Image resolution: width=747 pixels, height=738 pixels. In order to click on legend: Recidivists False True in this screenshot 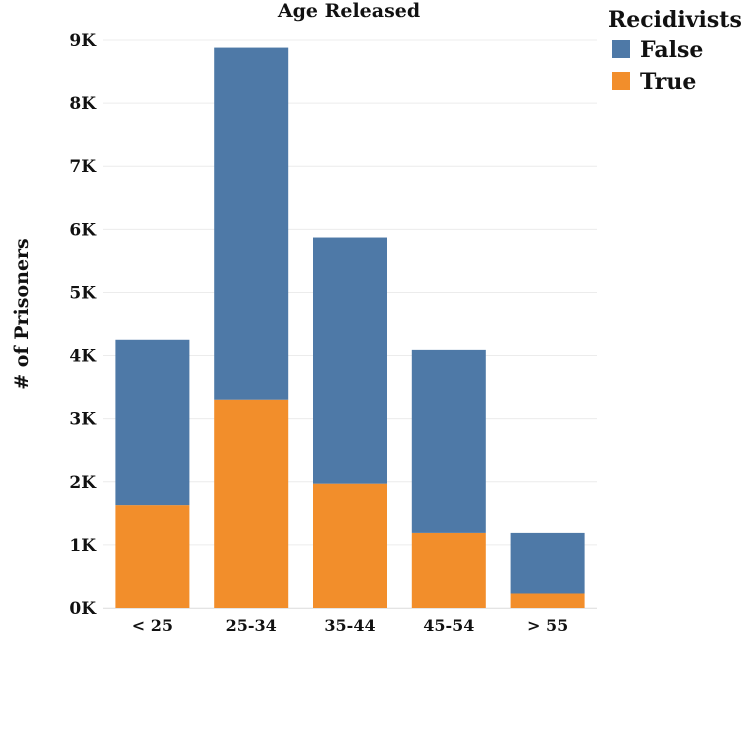, I will do `click(675, 51)`.